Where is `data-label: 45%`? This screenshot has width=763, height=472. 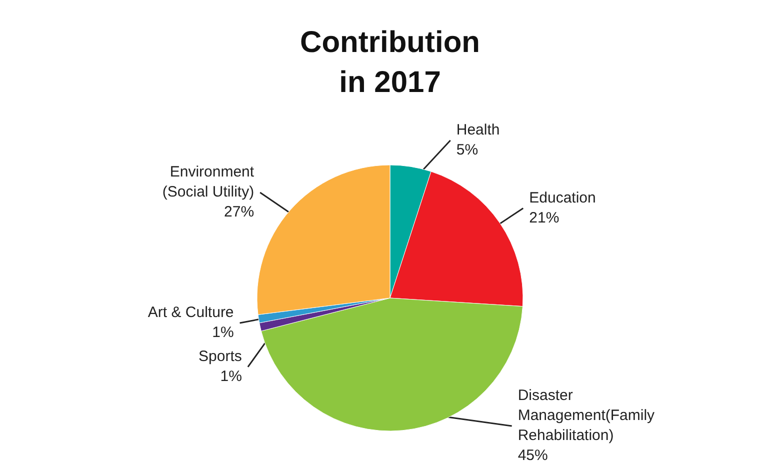
data-label: 45% is located at coordinates (533, 455).